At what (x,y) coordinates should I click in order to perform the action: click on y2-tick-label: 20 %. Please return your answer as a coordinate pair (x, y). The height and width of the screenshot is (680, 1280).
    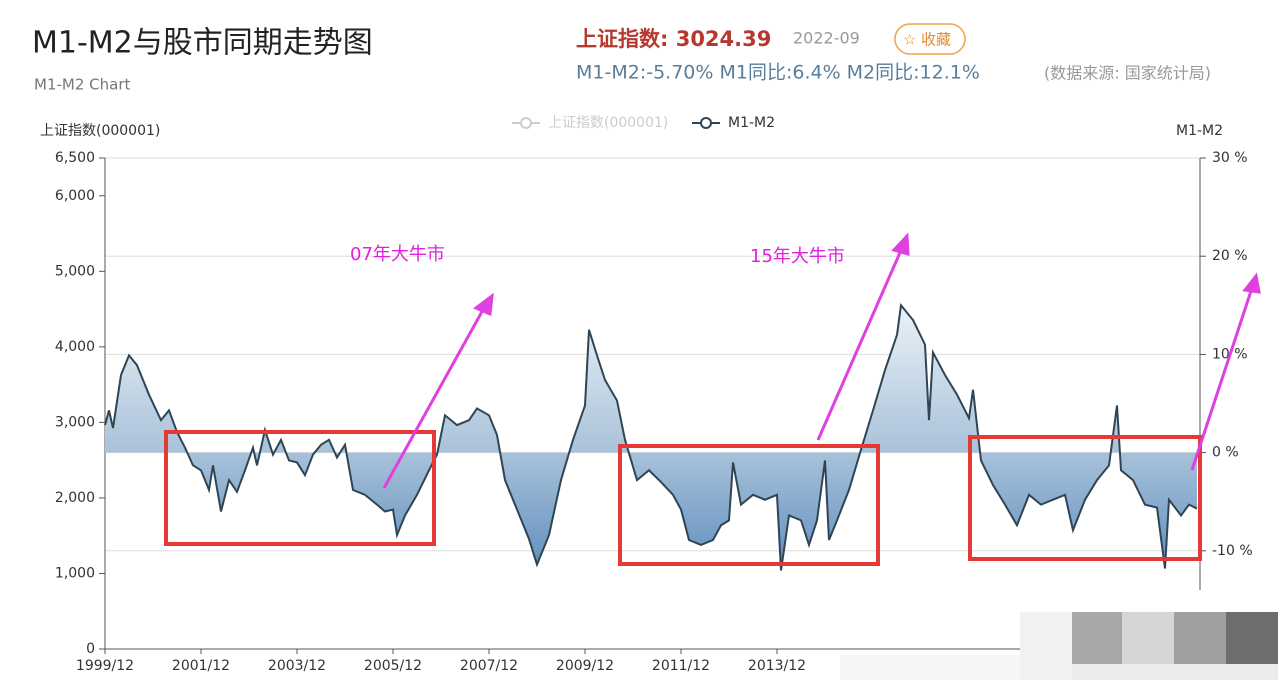
    Looking at the image, I should click on (1230, 256).